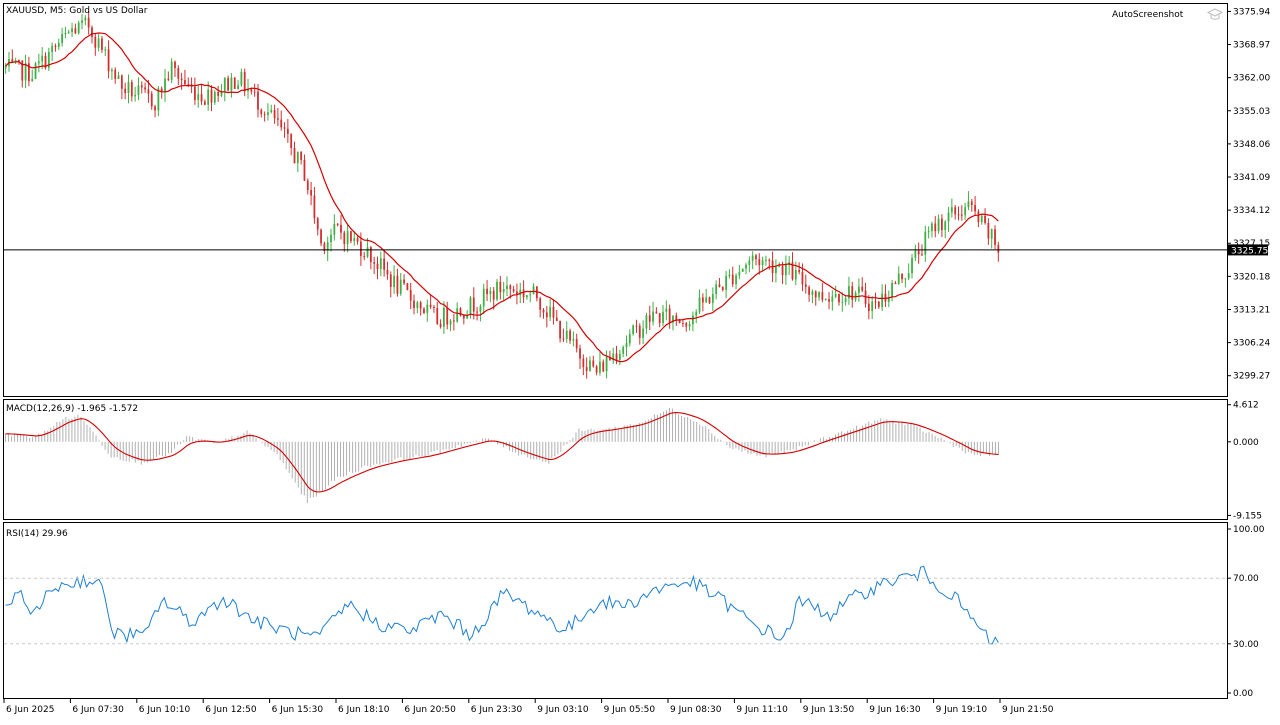 This screenshot has width=1280, height=725. What do you see at coordinates (1251, 46) in the screenshot?
I see `price-tick-label: 3368.97` at bounding box center [1251, 46].